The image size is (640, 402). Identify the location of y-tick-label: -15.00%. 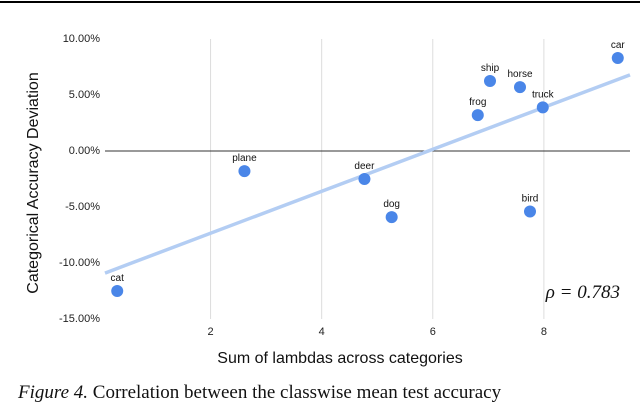
(79, 319).